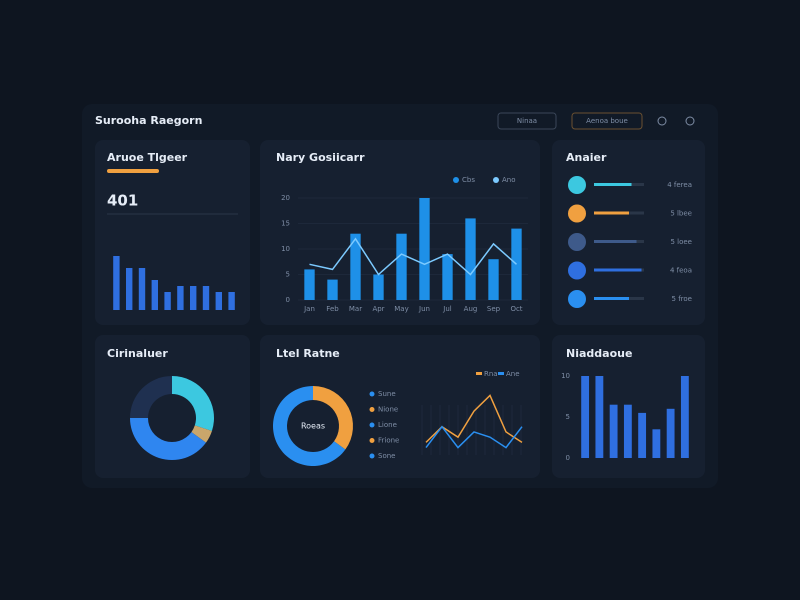  I want to click on legend-label: Frione, so click(388, 441).